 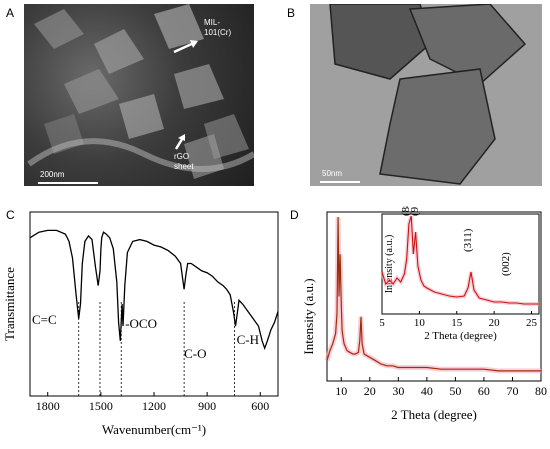 I want to click on panel-letter-a: A, so click(x=10, y=13).